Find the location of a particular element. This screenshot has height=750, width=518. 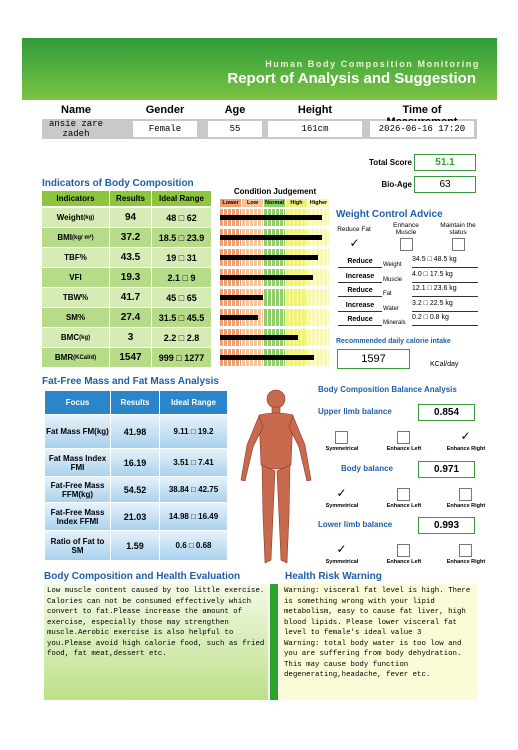

info-label: Age is located at coordinates (235, 110).